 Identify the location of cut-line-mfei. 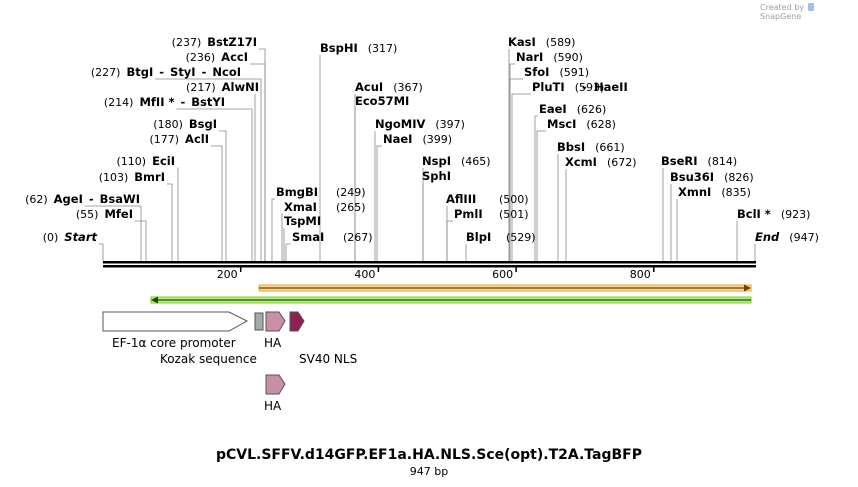
(141, 240).